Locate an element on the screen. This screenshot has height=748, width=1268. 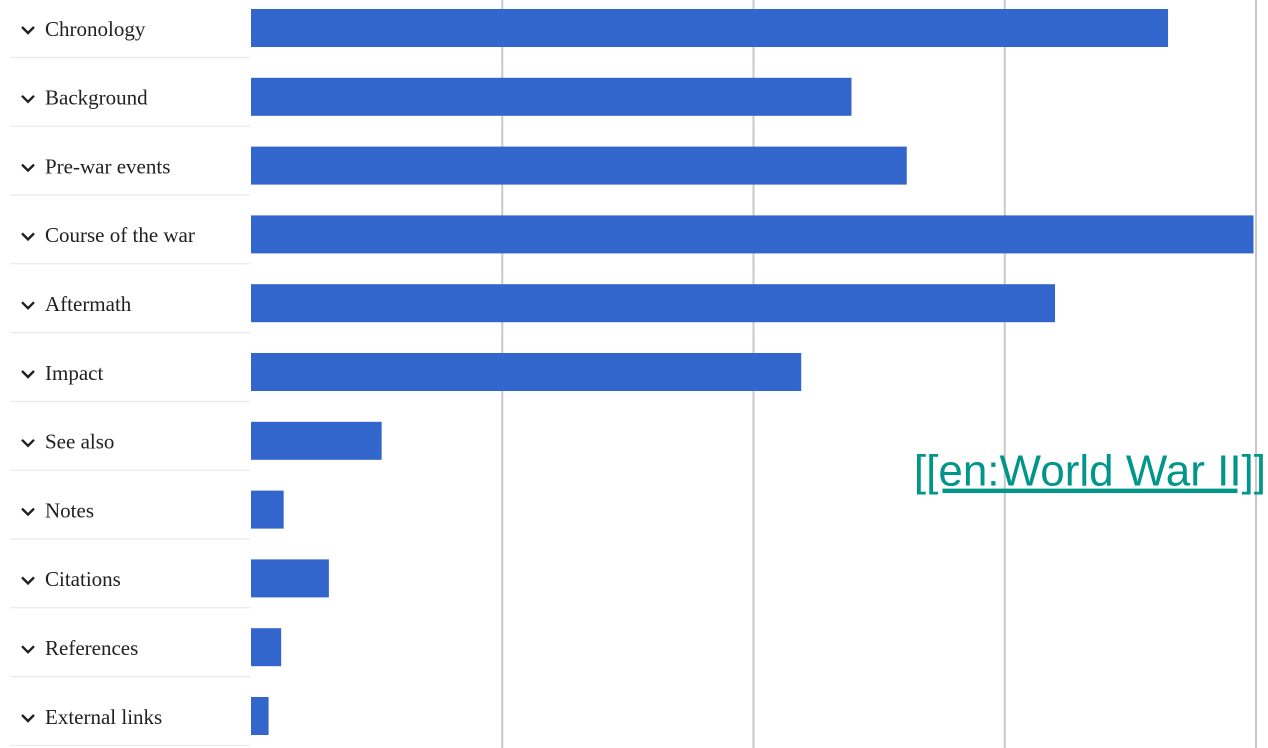
section-label: References is located at coordinates (91, 648).